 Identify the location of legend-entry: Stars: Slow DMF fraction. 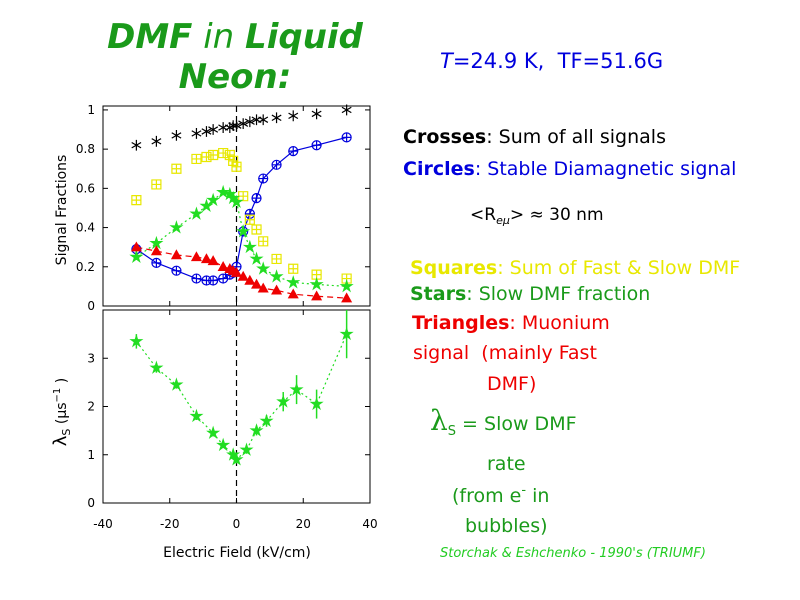
(530, 294).